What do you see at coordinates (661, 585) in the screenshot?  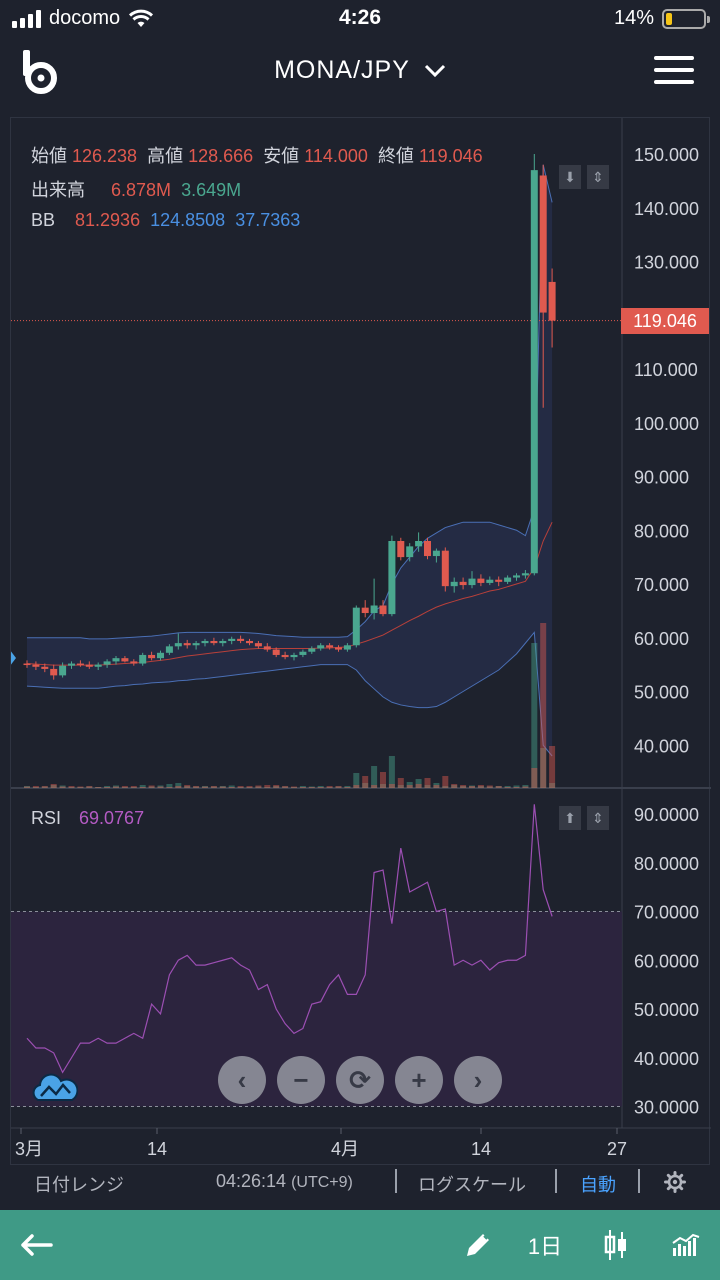 I see `price-axis-label: 70.000` at bounding box center [661, 585].